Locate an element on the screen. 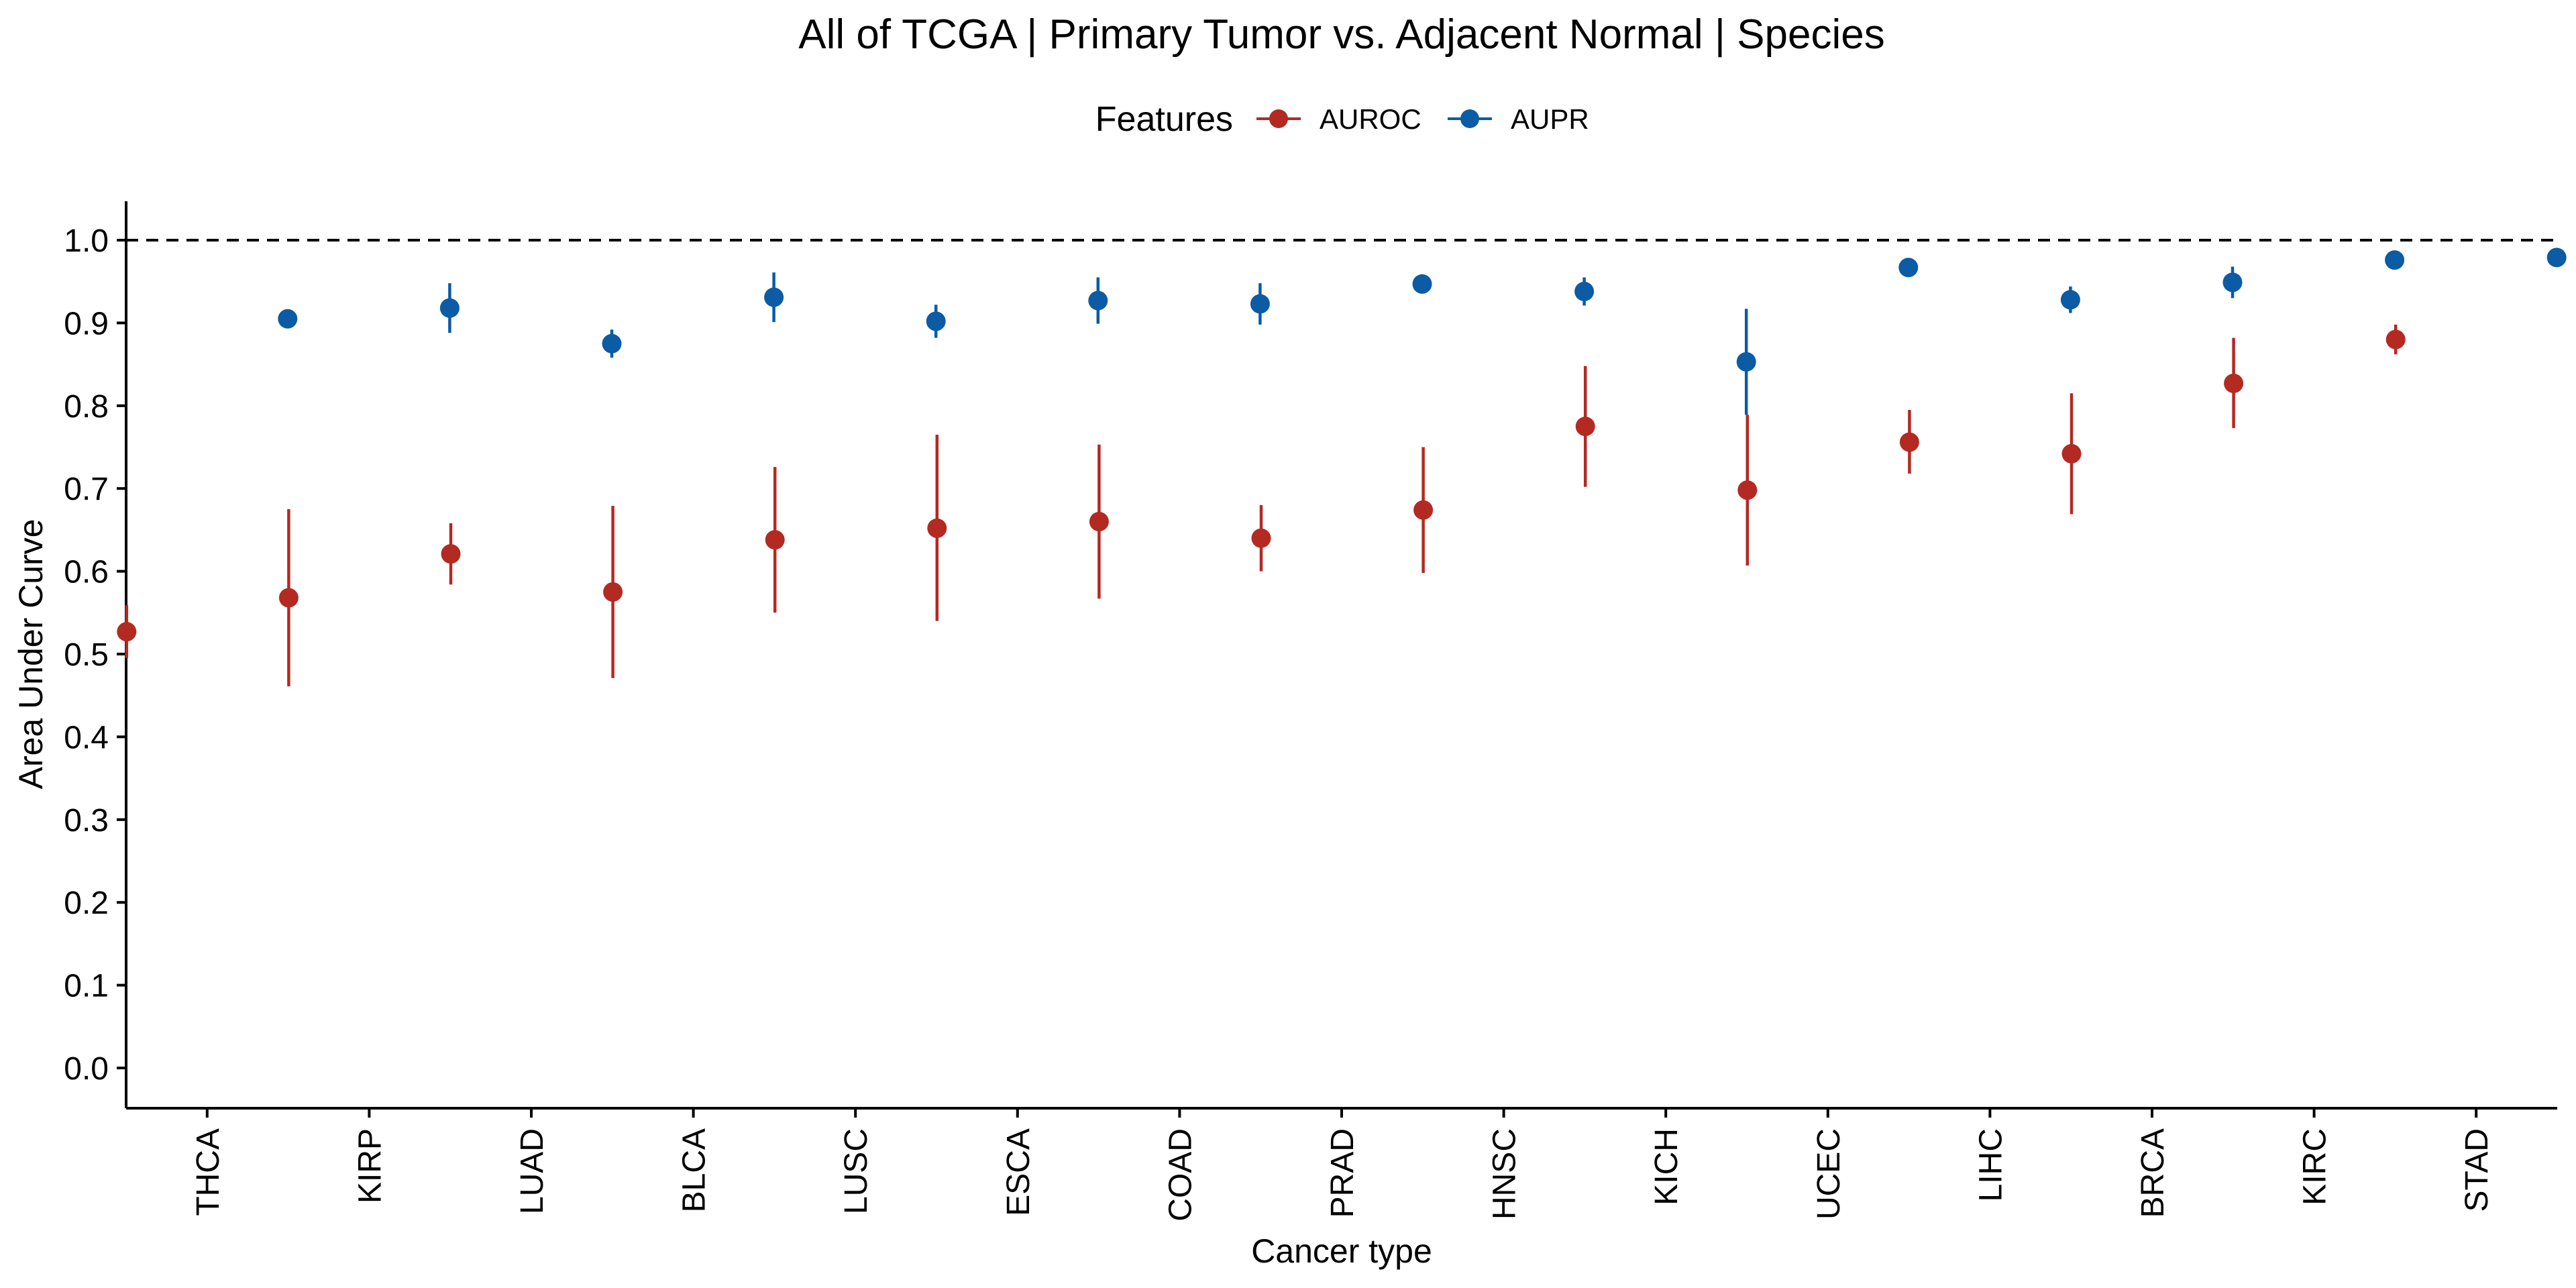  y-tick-label: 0.3 is located at coordinates (86, 821).